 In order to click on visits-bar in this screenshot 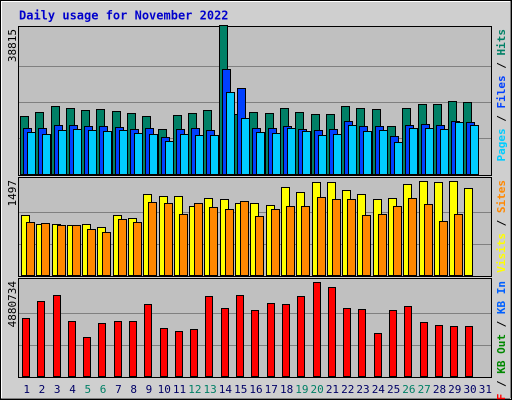, I will do `click(468, 232)`.